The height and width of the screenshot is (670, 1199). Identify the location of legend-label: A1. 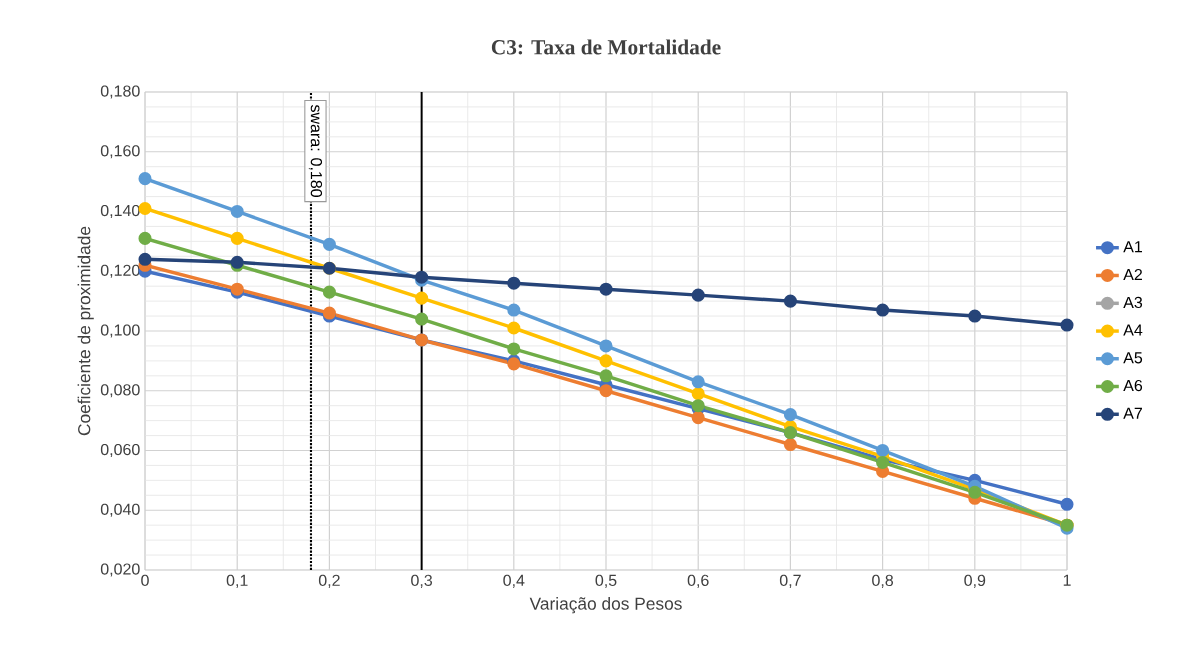
(1132, 247).